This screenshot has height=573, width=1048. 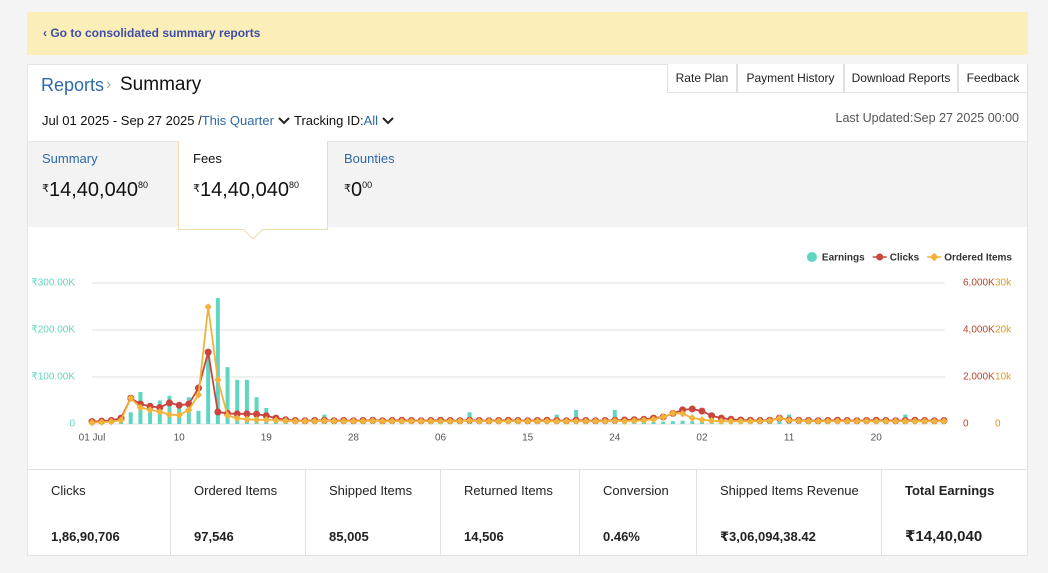 What do you see at coordinates (843, 258) in the screenshot?
I see `legend-label: Earnings` at bounding box center [843, 258].